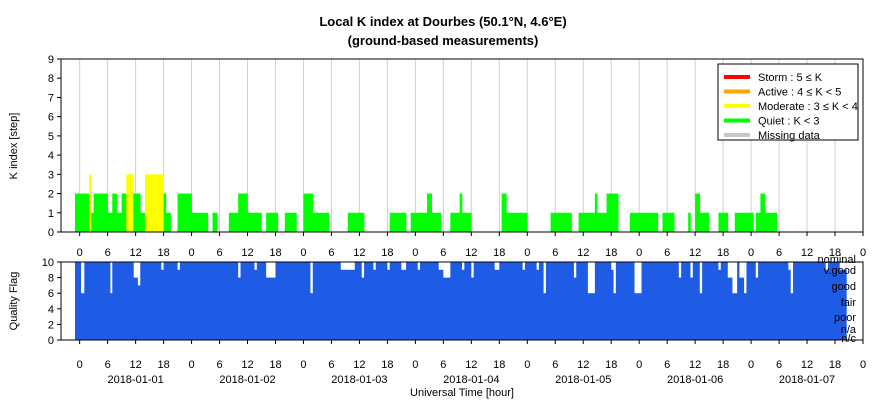 This screenshot has height=400, width=886. I want to click on quality-level-label: poor, so click(845, 318).